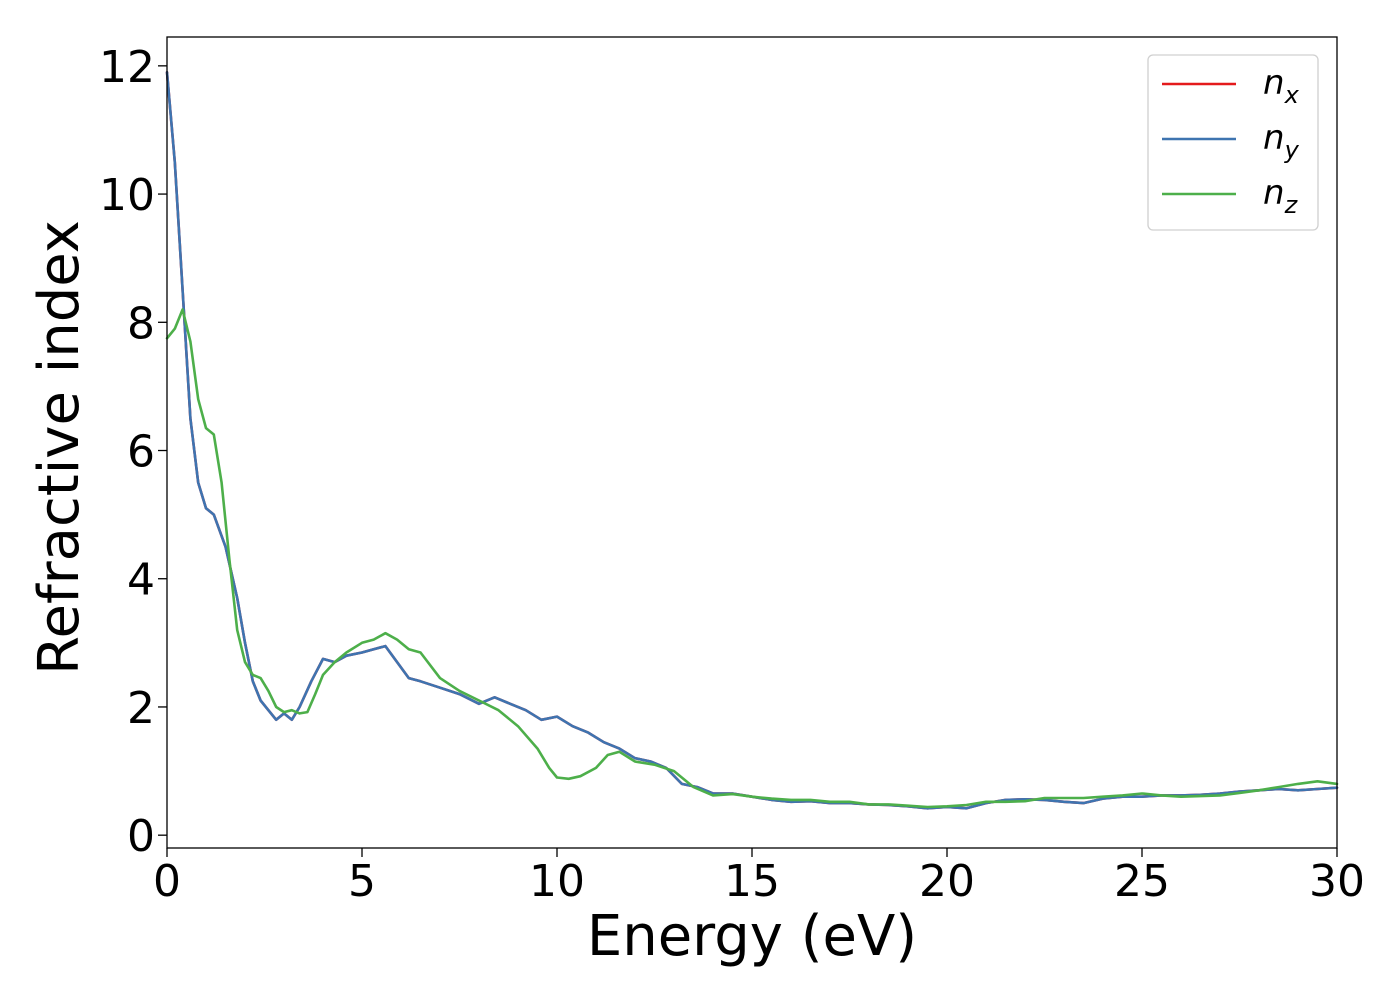 Image resolution: width=1400 pixels, height=1000 pixels. What do you see at coordinates (1281, 196) in the screenshot?
I see `legend-label-nz: nz` at bounding box center [1281, 196].